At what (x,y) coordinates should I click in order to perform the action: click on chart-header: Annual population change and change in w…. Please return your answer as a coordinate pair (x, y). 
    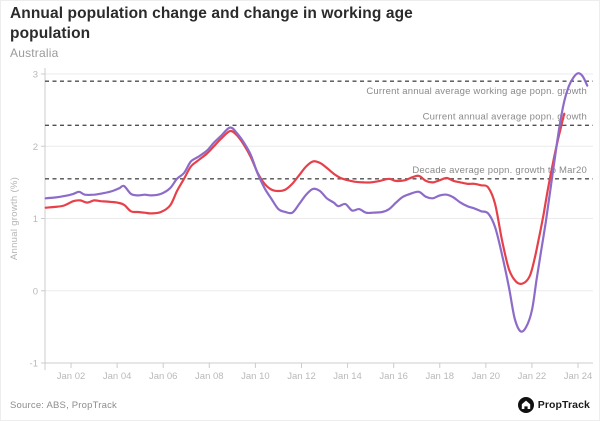
    Looking at the image, I should click on (250, 32).